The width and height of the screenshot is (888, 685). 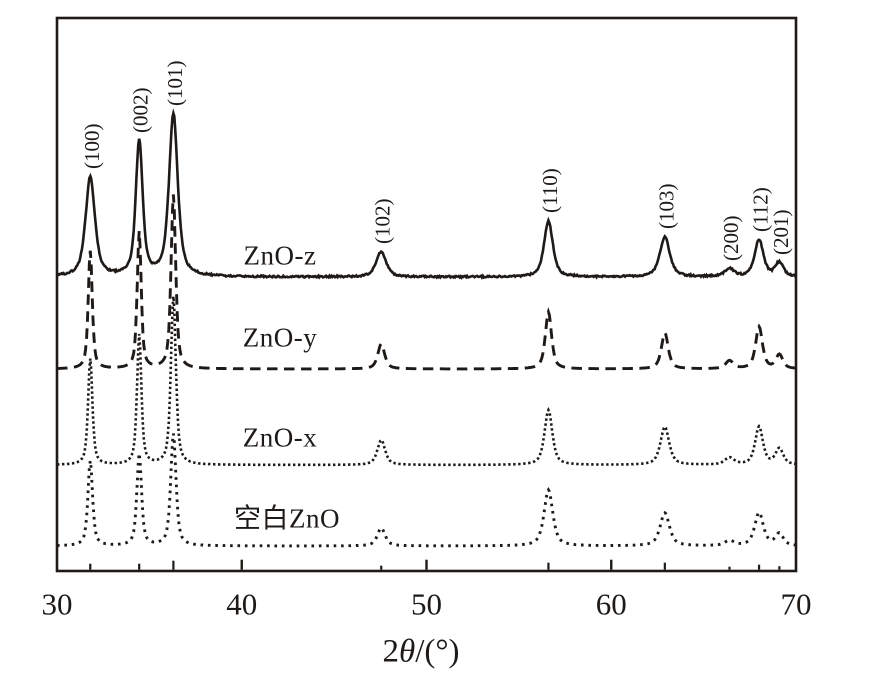 I want to click on peak-label-200: (200), so click(x=731, y=239).